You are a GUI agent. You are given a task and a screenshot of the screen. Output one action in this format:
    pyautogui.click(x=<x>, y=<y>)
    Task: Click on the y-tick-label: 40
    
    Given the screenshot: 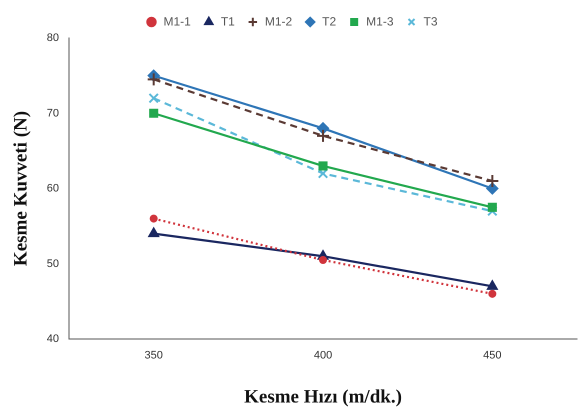 What is the action you would take?
    pyautogui.click(x=53, y=339)
    